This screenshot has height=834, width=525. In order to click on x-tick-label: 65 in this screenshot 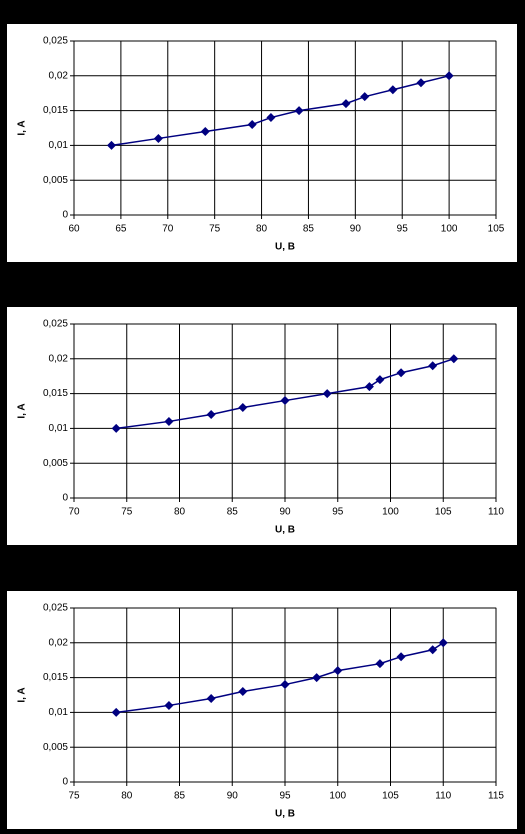, I will do `click(121, 229)`.